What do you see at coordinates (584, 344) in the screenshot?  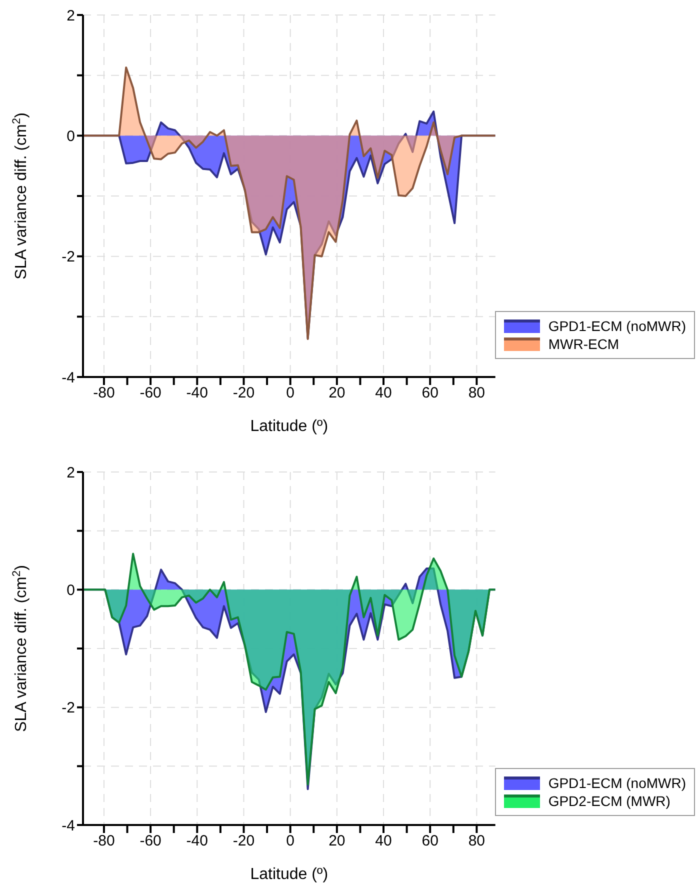 I see `legend-label: MWR-ECM` at bounding box center [584, 344].